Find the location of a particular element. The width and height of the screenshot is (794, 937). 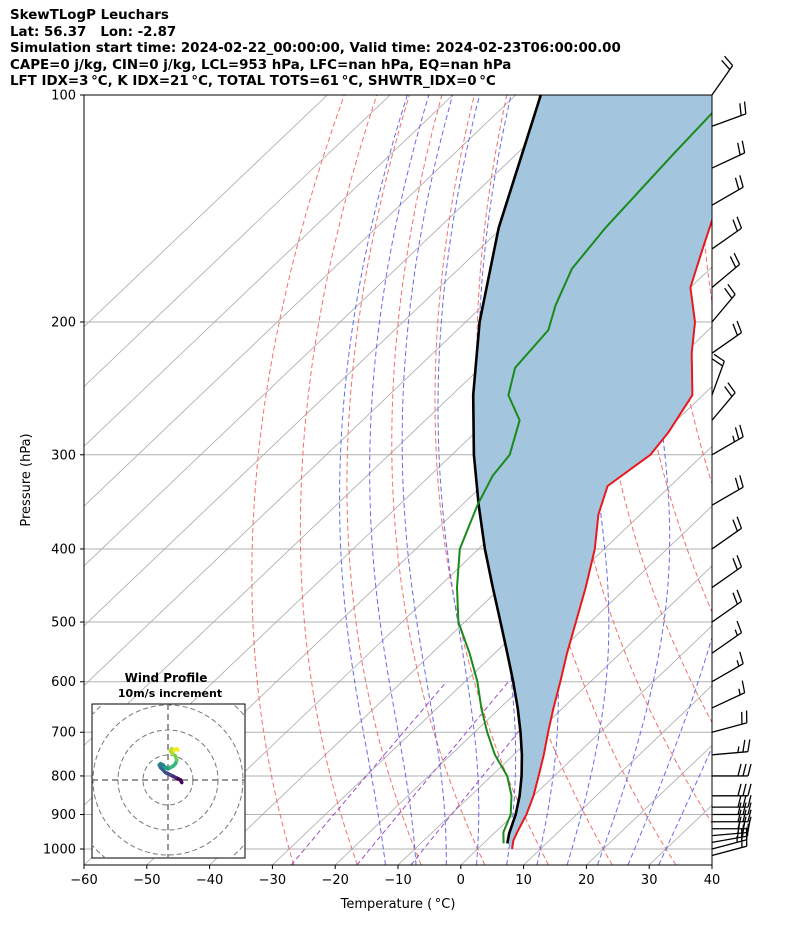

y-tick-label: 200 is located at coordinates (63, 322).